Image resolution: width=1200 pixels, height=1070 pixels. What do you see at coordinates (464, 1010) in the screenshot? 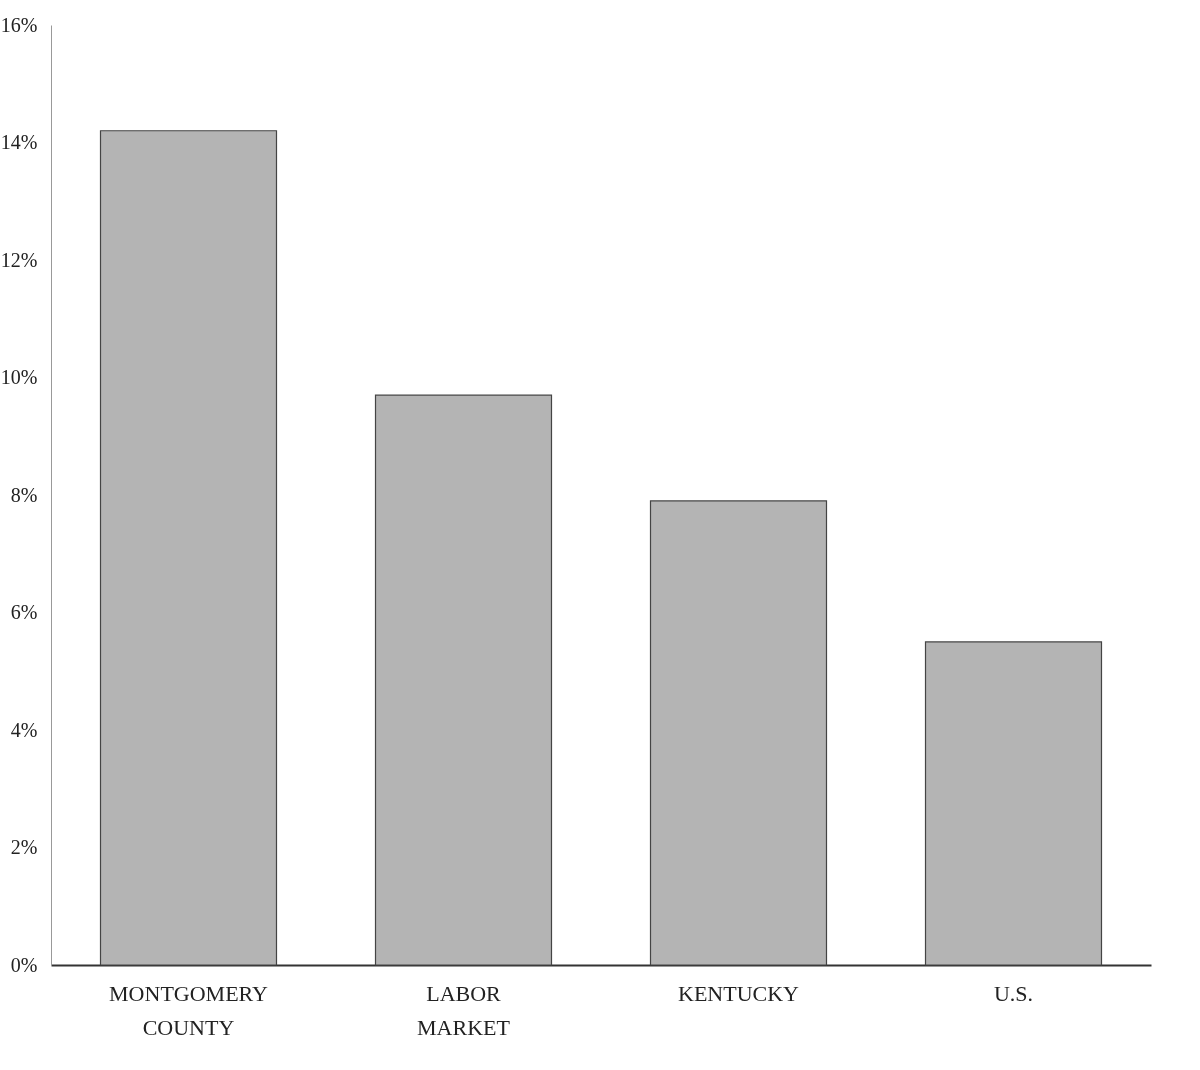
I see `x-tick-label: LABOR MARKET` at bounding box center [464, 1010].